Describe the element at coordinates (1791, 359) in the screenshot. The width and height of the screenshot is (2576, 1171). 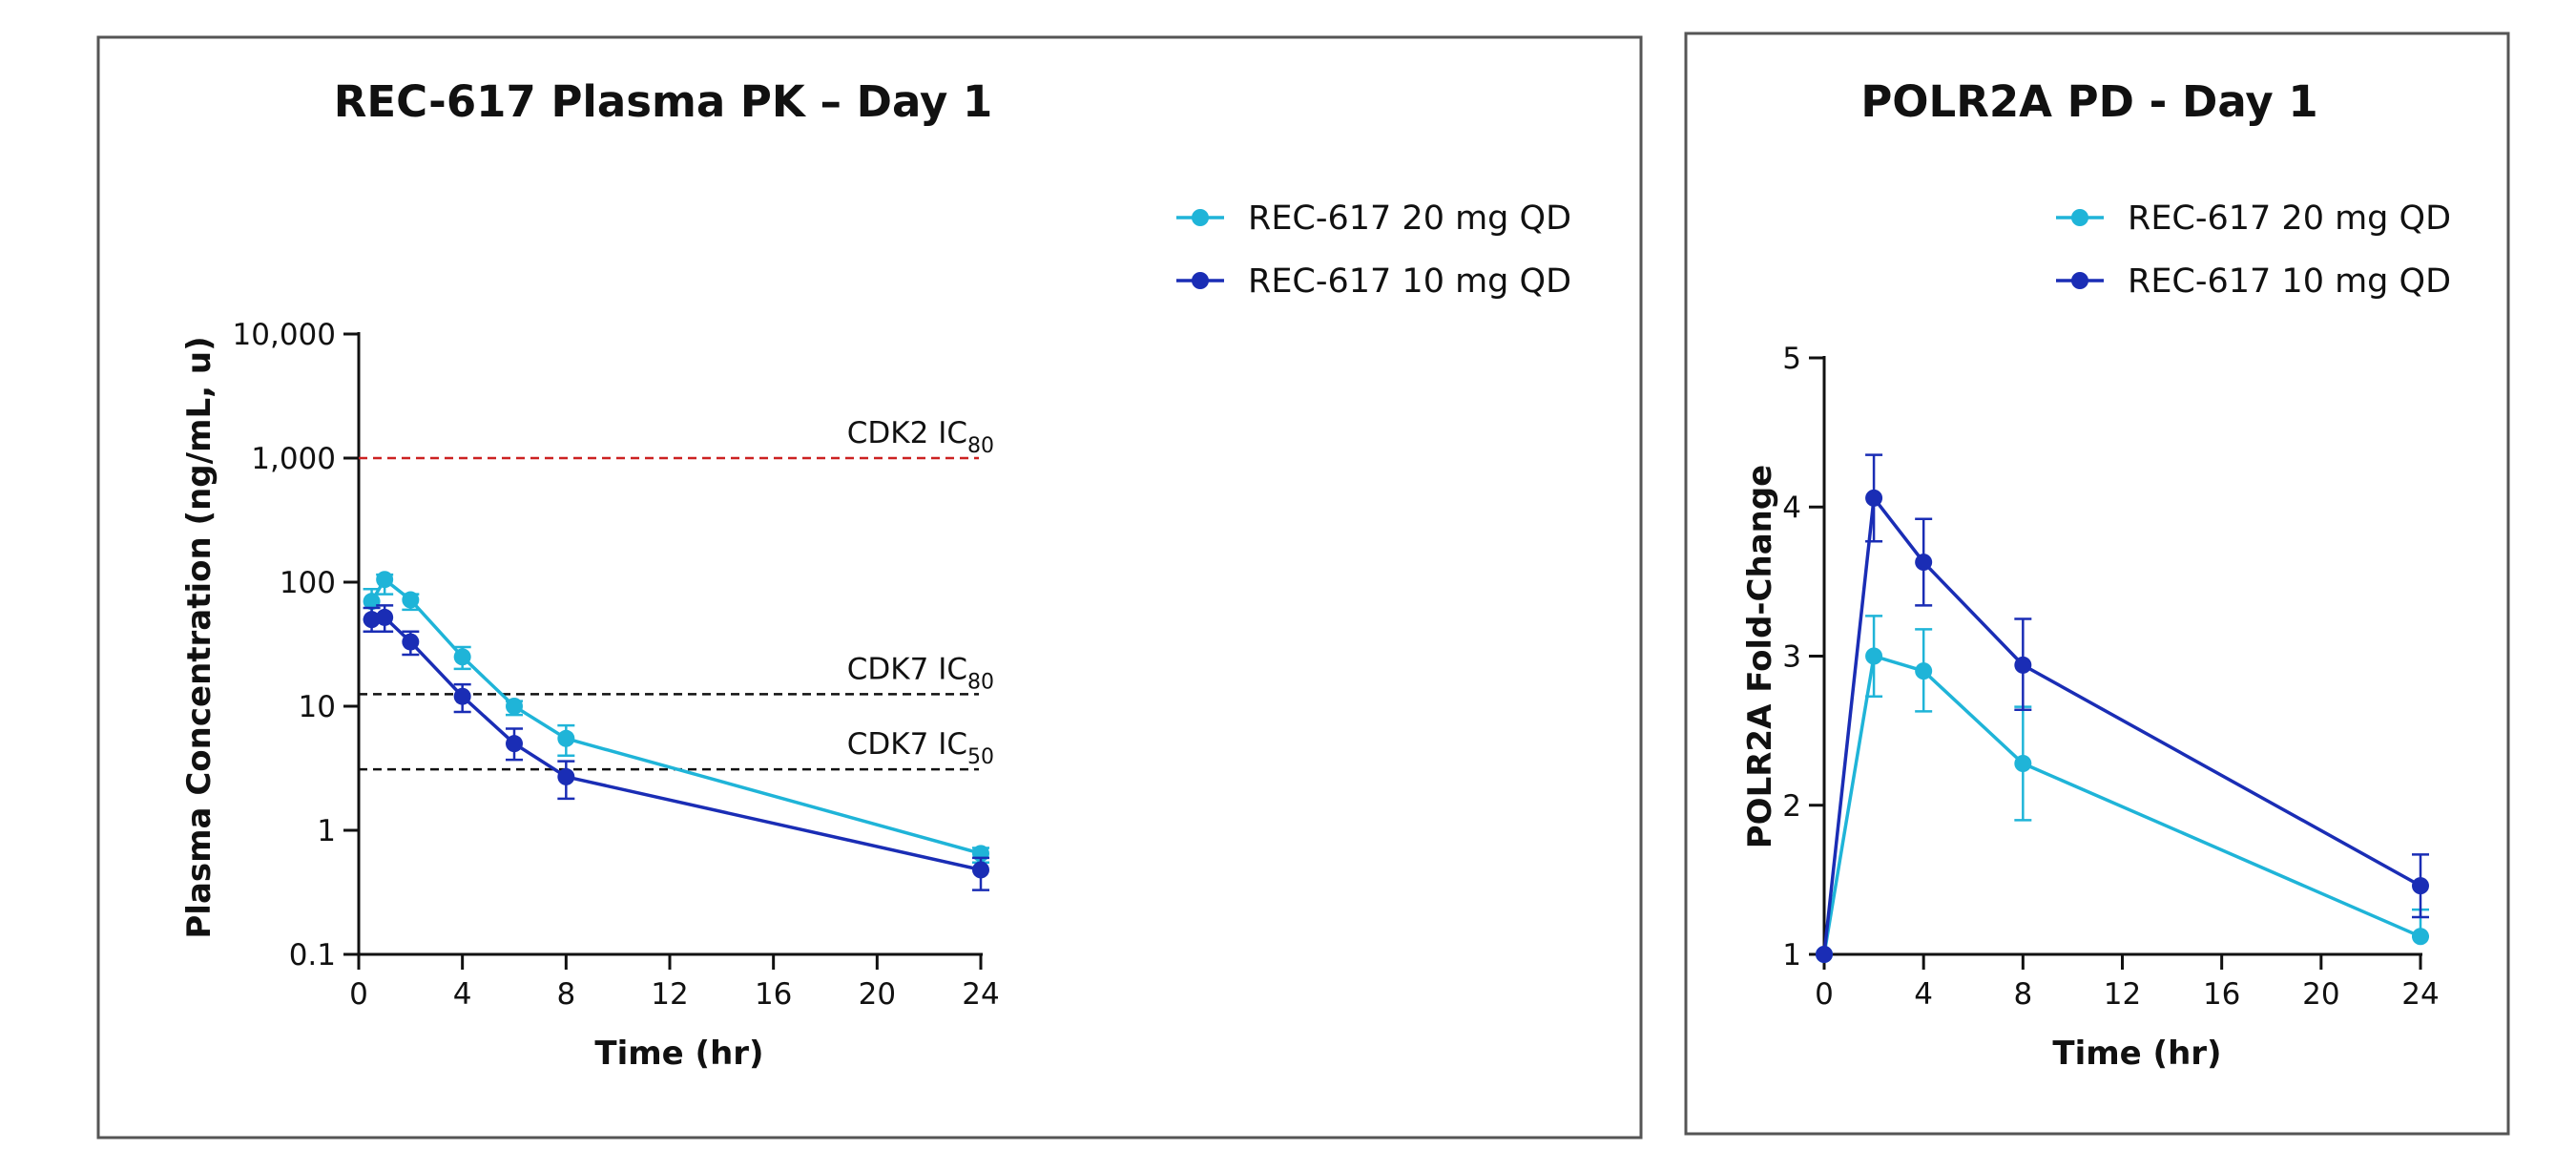
I see `y-tick-label: 5` at that location.